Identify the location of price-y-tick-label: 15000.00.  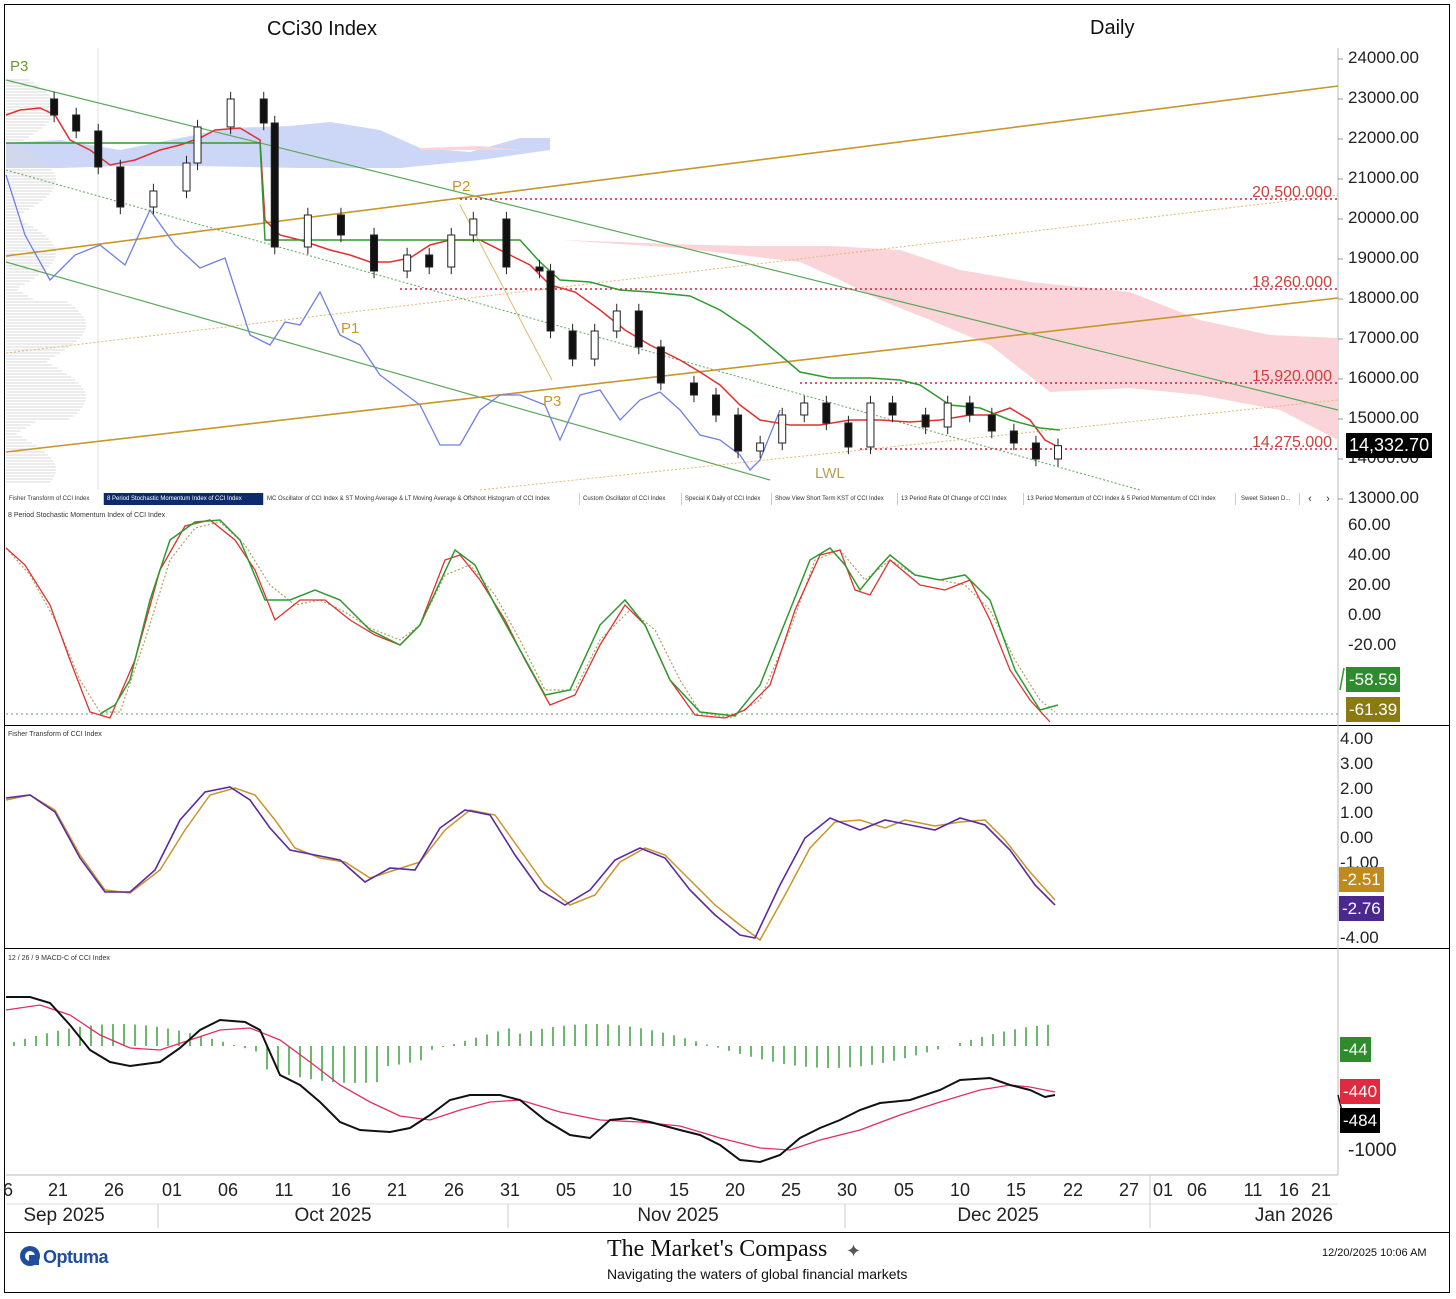
(1383, 417).